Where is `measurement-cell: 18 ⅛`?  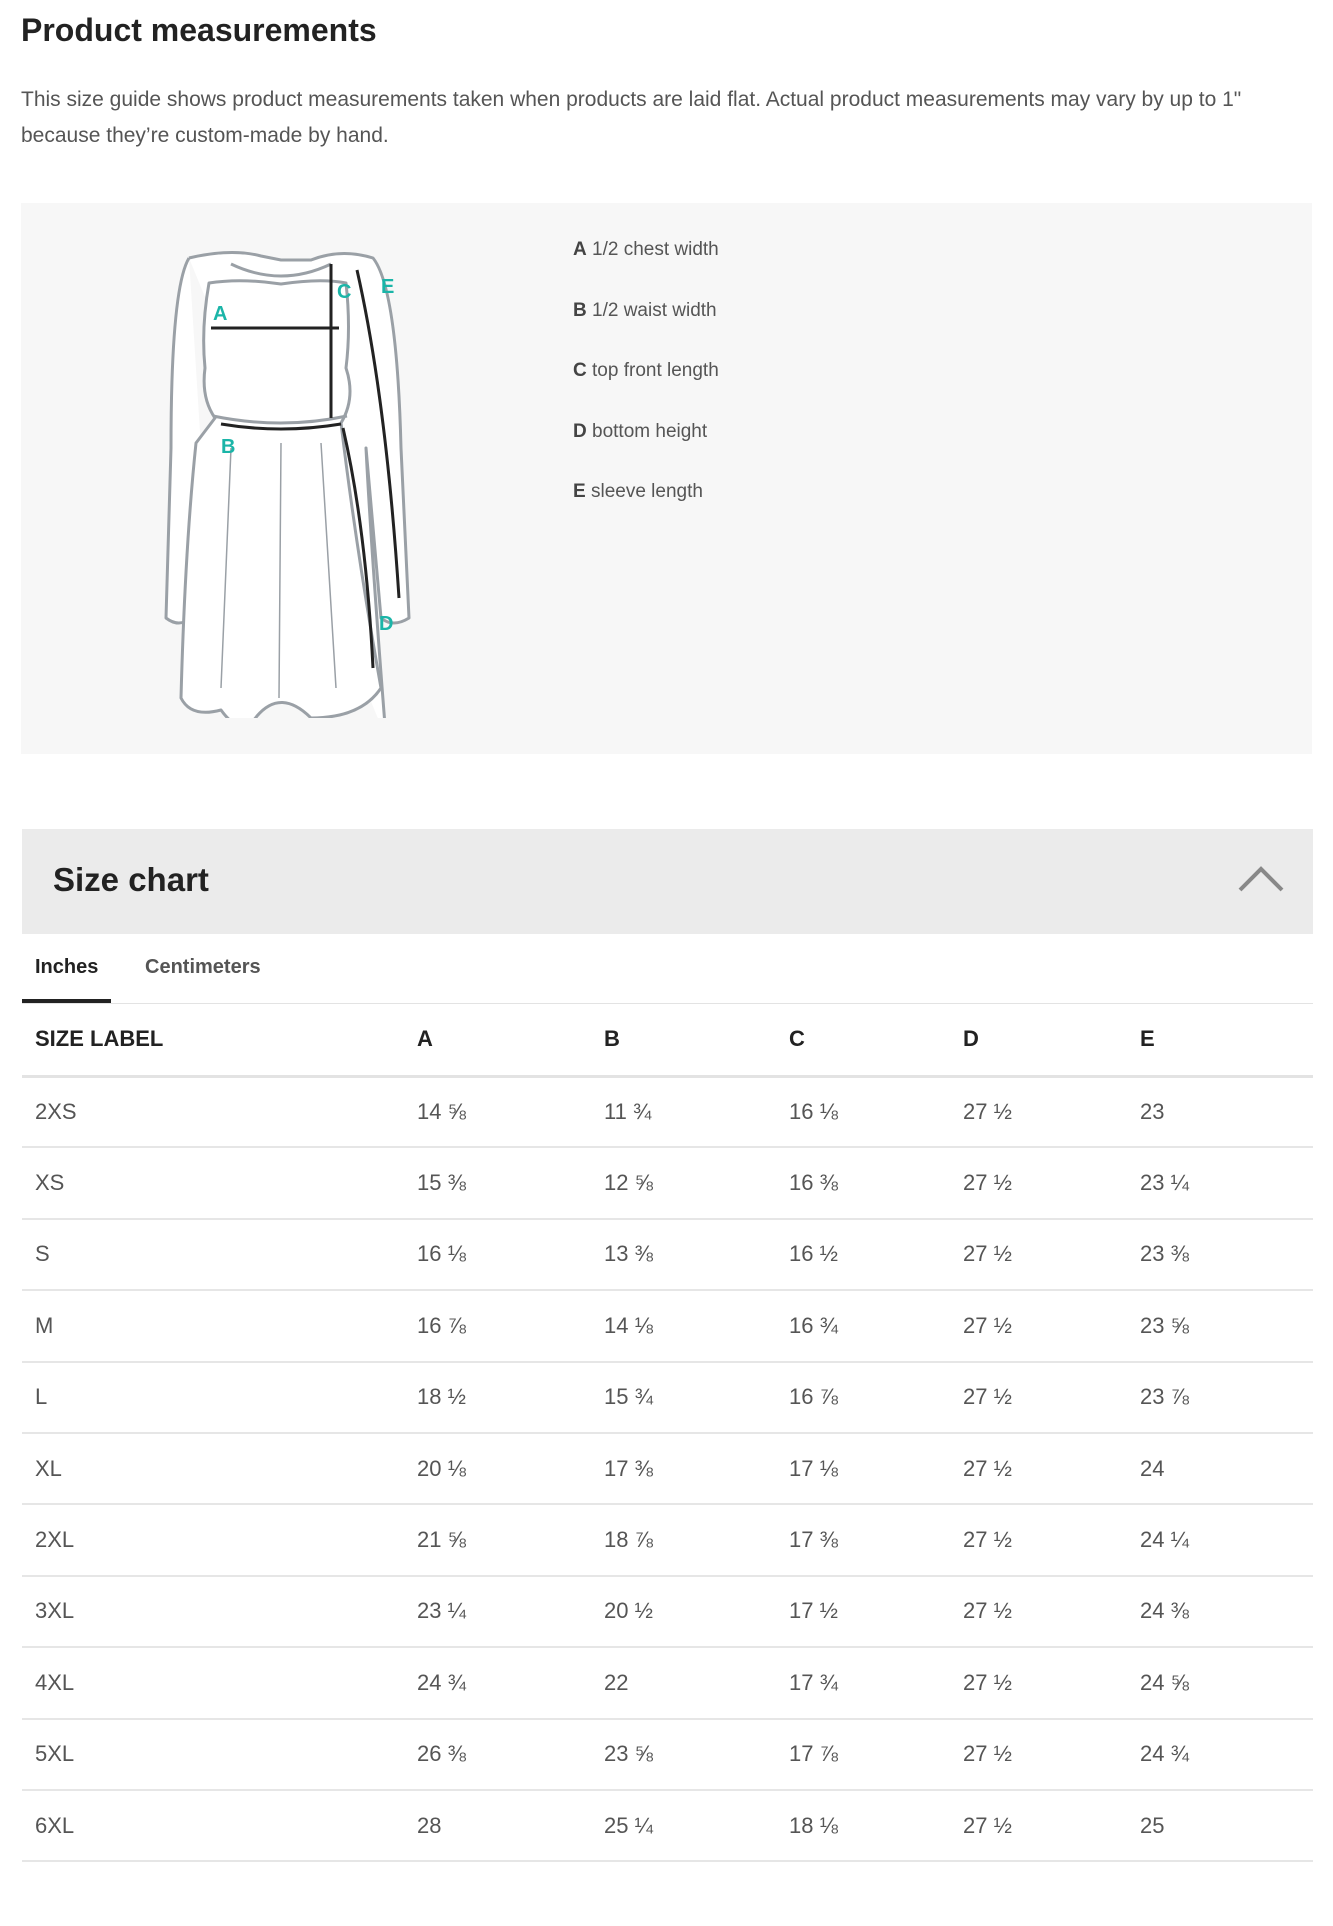
measurement-cell: 18 ⅛ is located at coordinates (863, 1826).